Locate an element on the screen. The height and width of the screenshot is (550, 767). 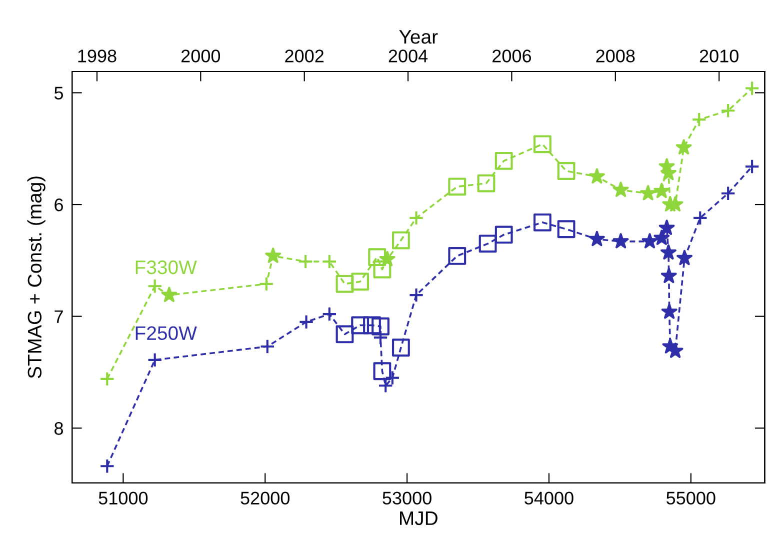
x2-tick-label: 2000 is located at coordinates (200, 56).